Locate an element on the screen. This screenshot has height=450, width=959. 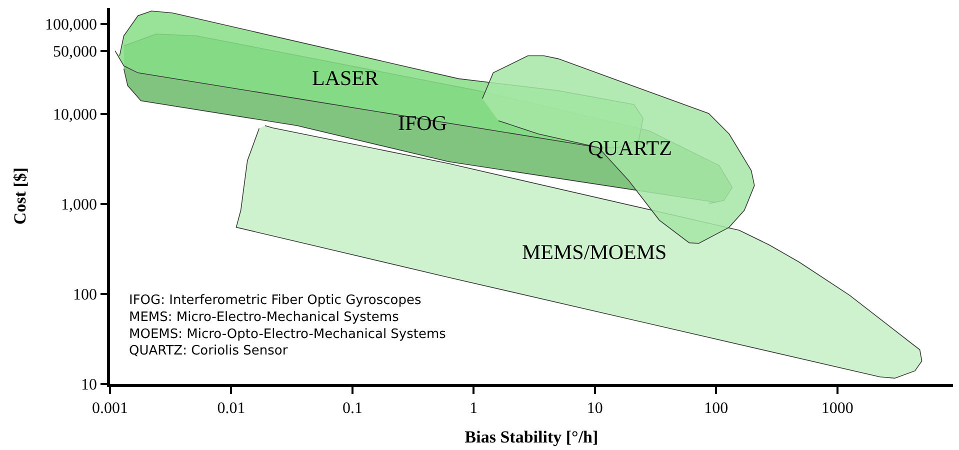
x-tick-label: 1000 is located at coordinates (837, 408).